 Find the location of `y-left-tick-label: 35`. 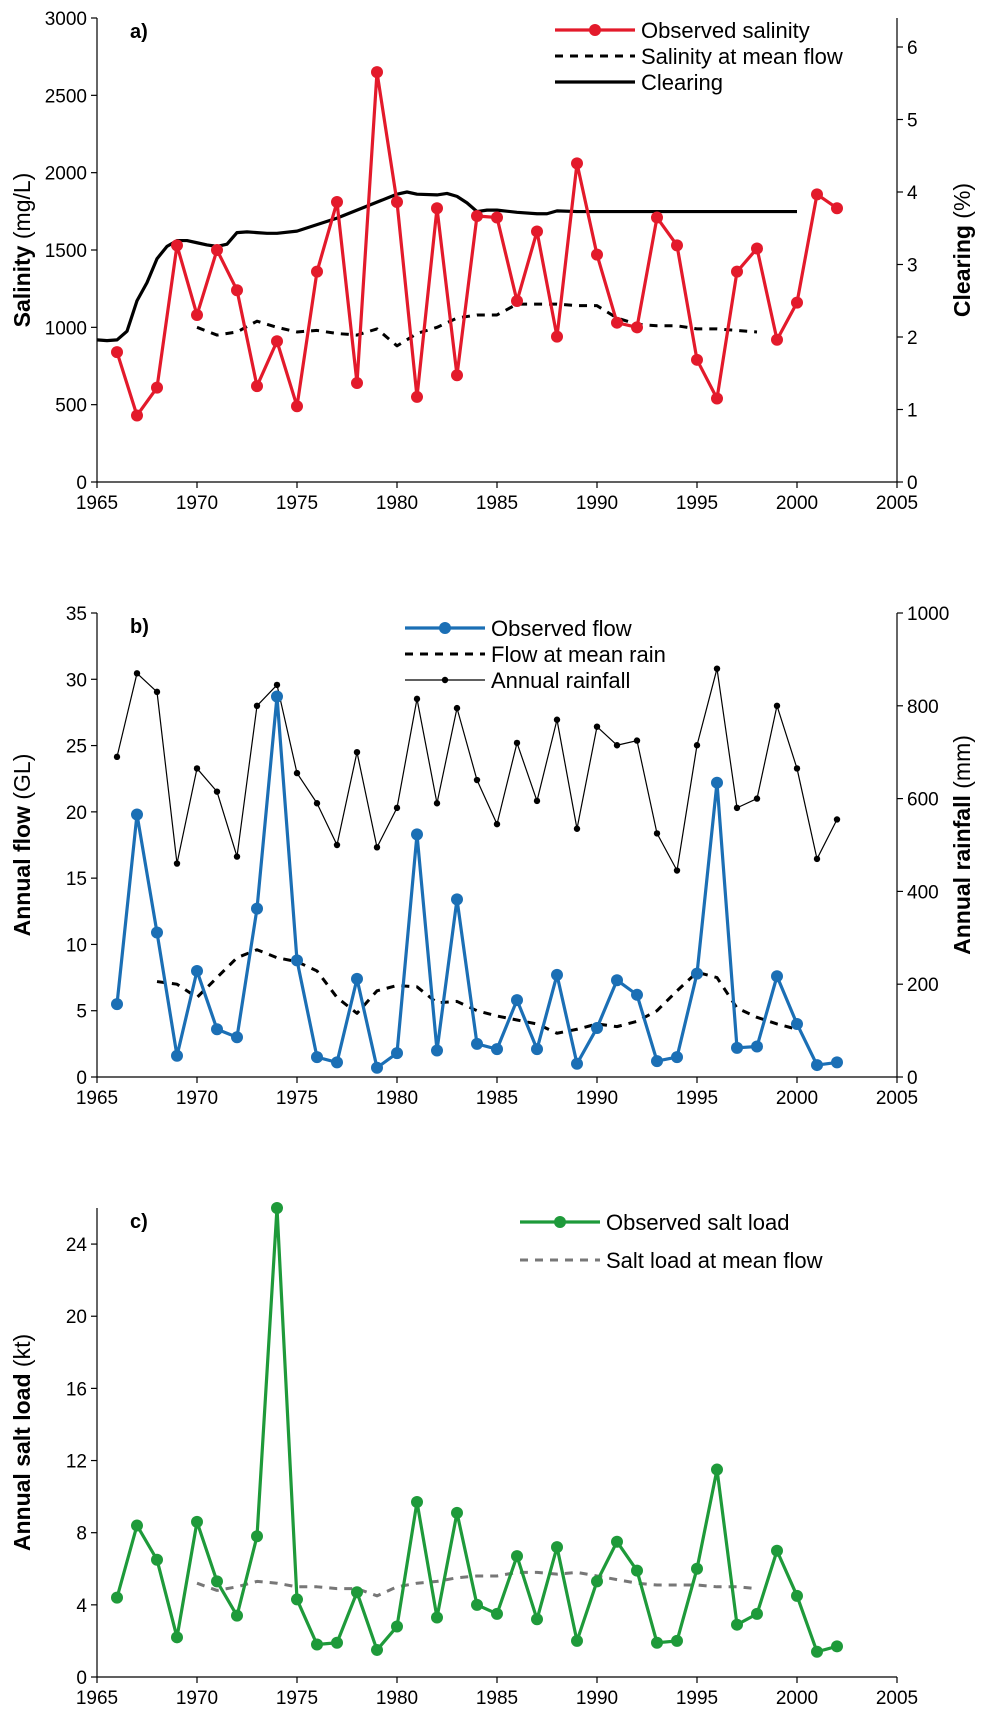

y-left-tick-label: 35 is located at coordinates (76, 614).